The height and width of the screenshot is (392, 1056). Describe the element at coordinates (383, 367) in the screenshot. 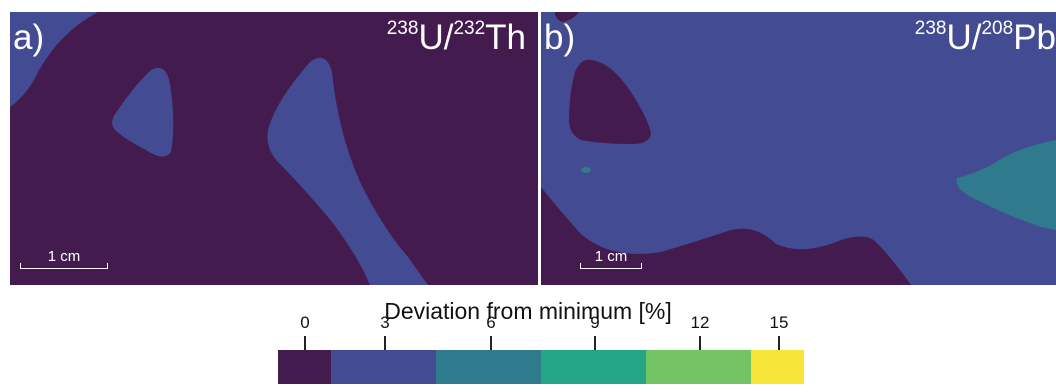

I see `colorbar-swatch-level3` at that location.